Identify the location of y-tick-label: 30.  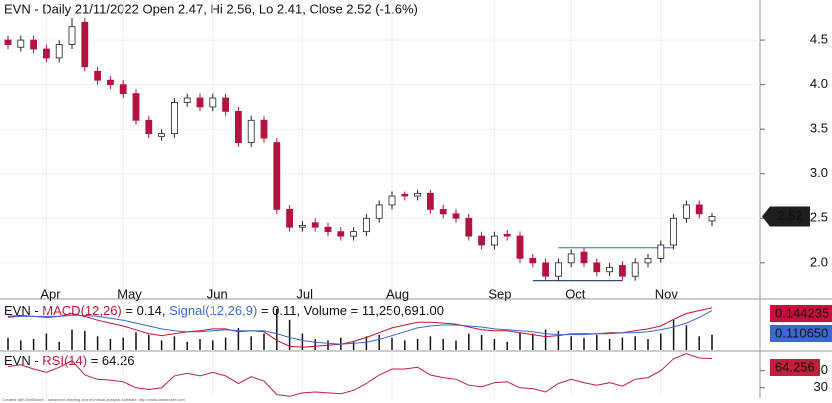
(821, 386).